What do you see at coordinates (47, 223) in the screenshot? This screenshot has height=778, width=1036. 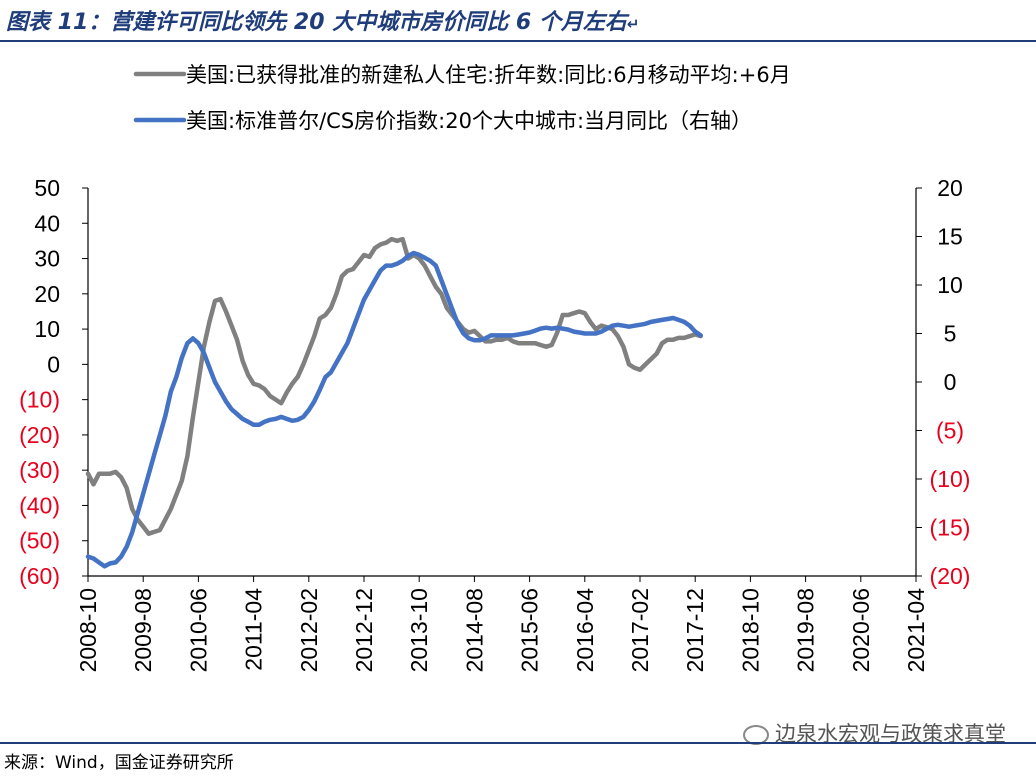 I see `y-left-tick-label: 40` at bounding box center [47, 223].